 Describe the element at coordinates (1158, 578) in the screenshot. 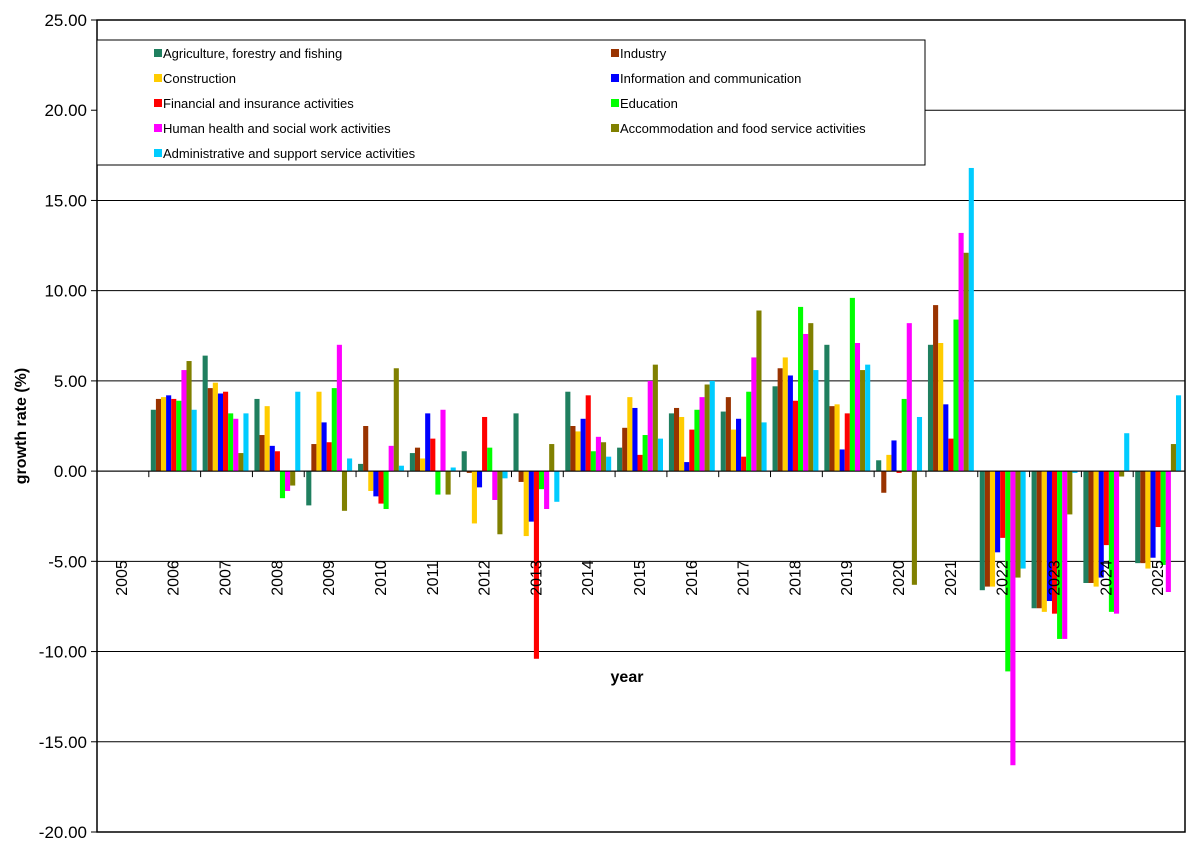

I see `x-tick-label: 2025` at that location.